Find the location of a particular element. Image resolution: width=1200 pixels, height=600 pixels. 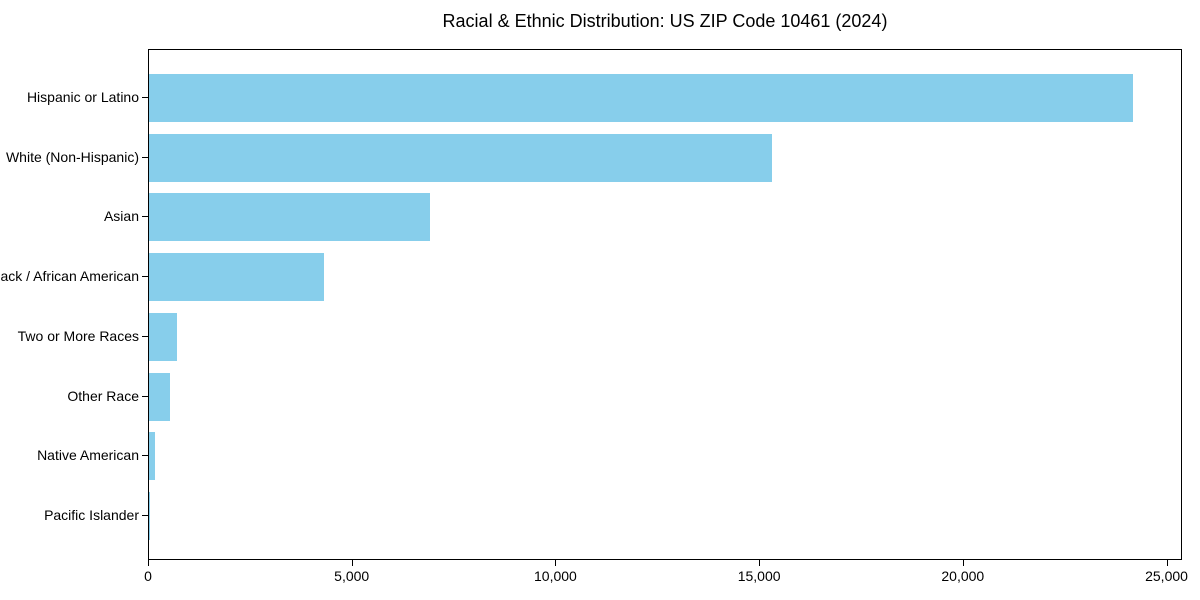

x-tick-label-15000: 15,000 is located at coordinates (759, 576).